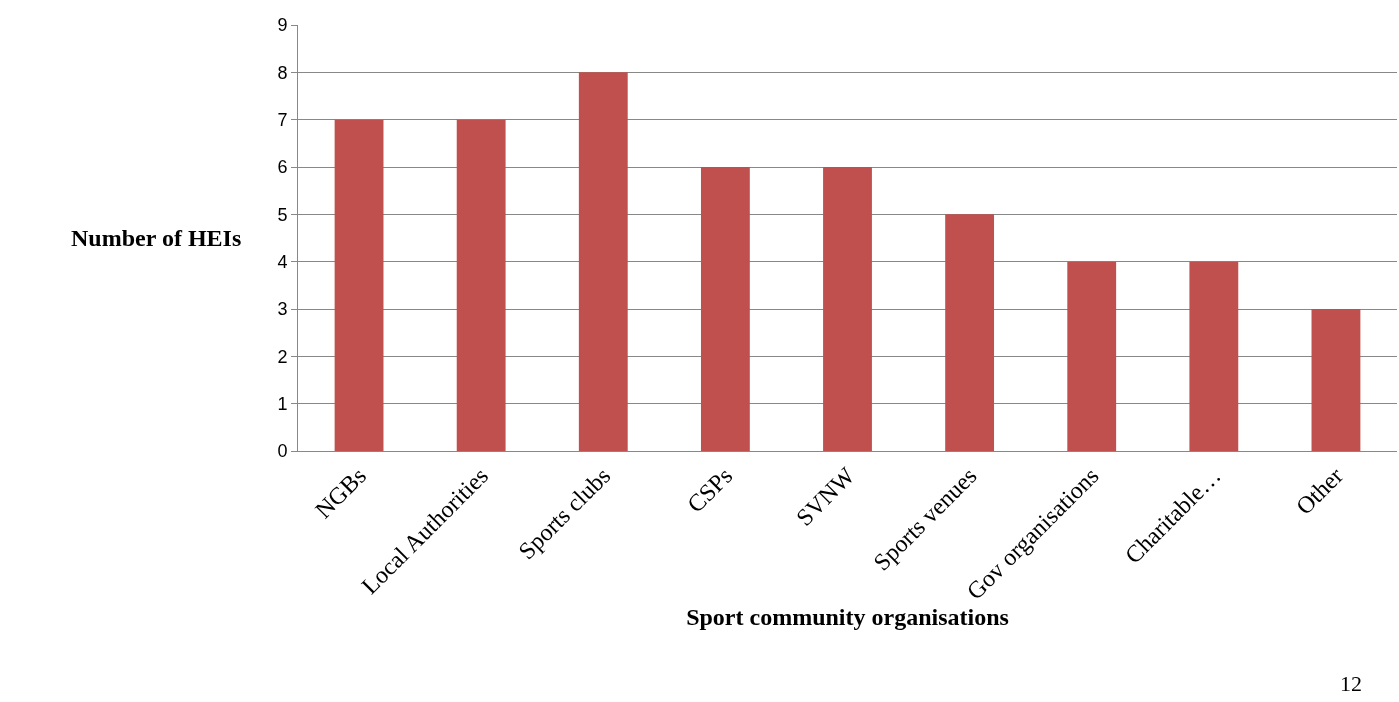  What do you see at coordinates (282, 356) in the screenshot?
I see `y-tick-label: 2` at bounding box center [282, 356].